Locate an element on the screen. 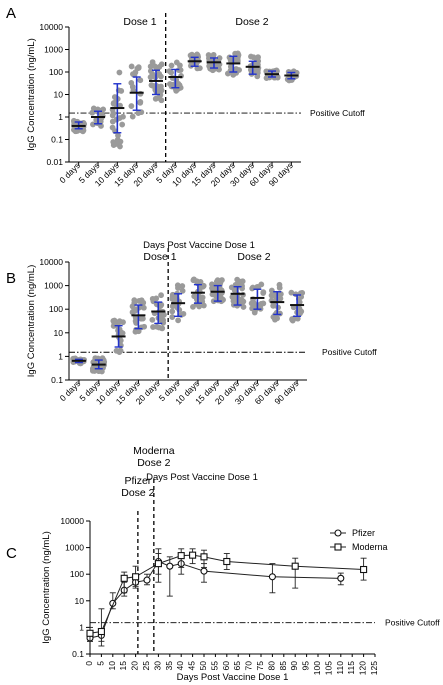 This screenshot has height=685, width=443. legend-marker is located at coordinates (338, 533).